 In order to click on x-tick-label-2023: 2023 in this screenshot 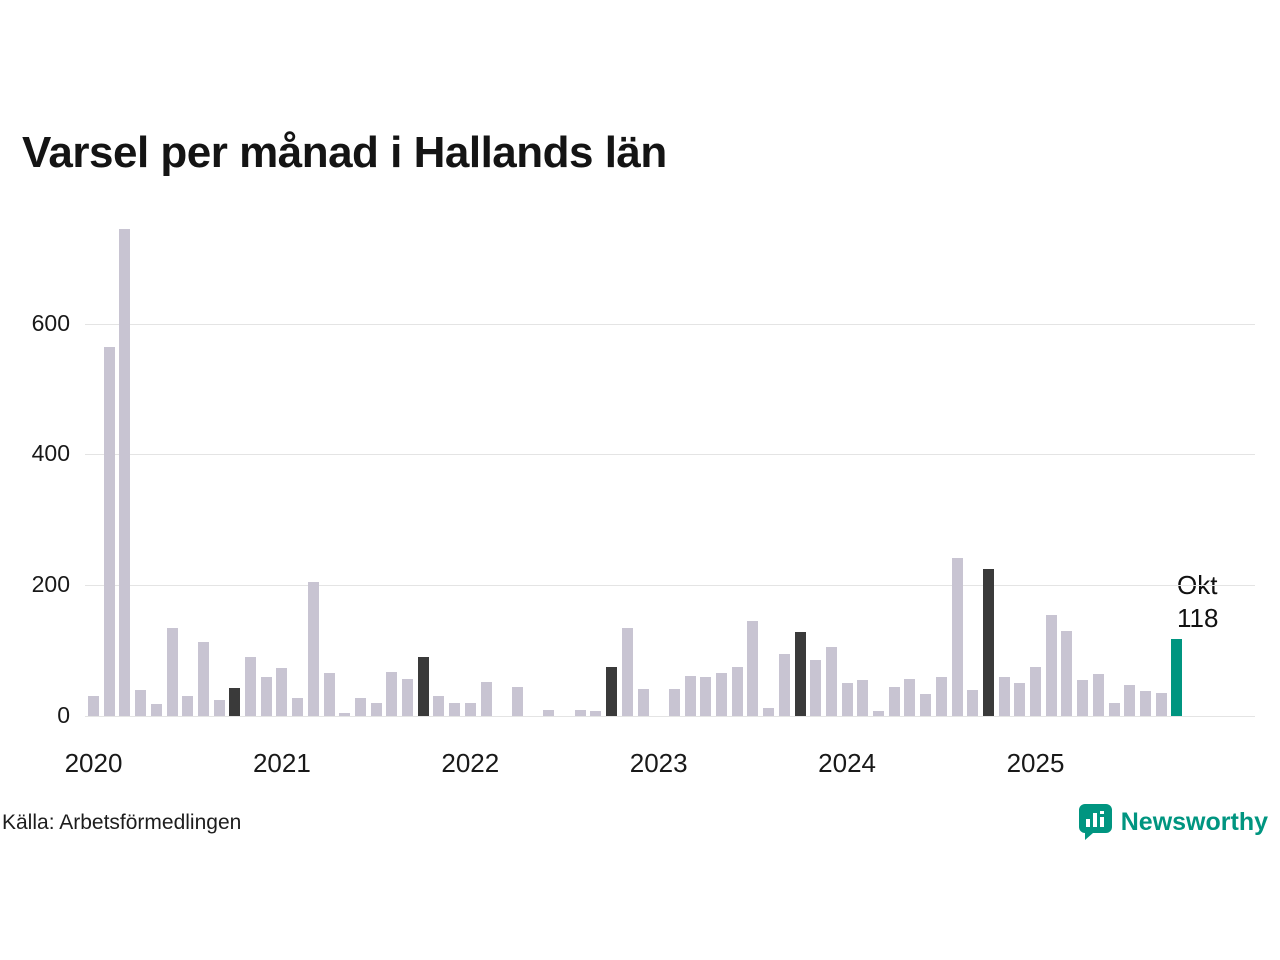, I will do `click(658, 763)`.